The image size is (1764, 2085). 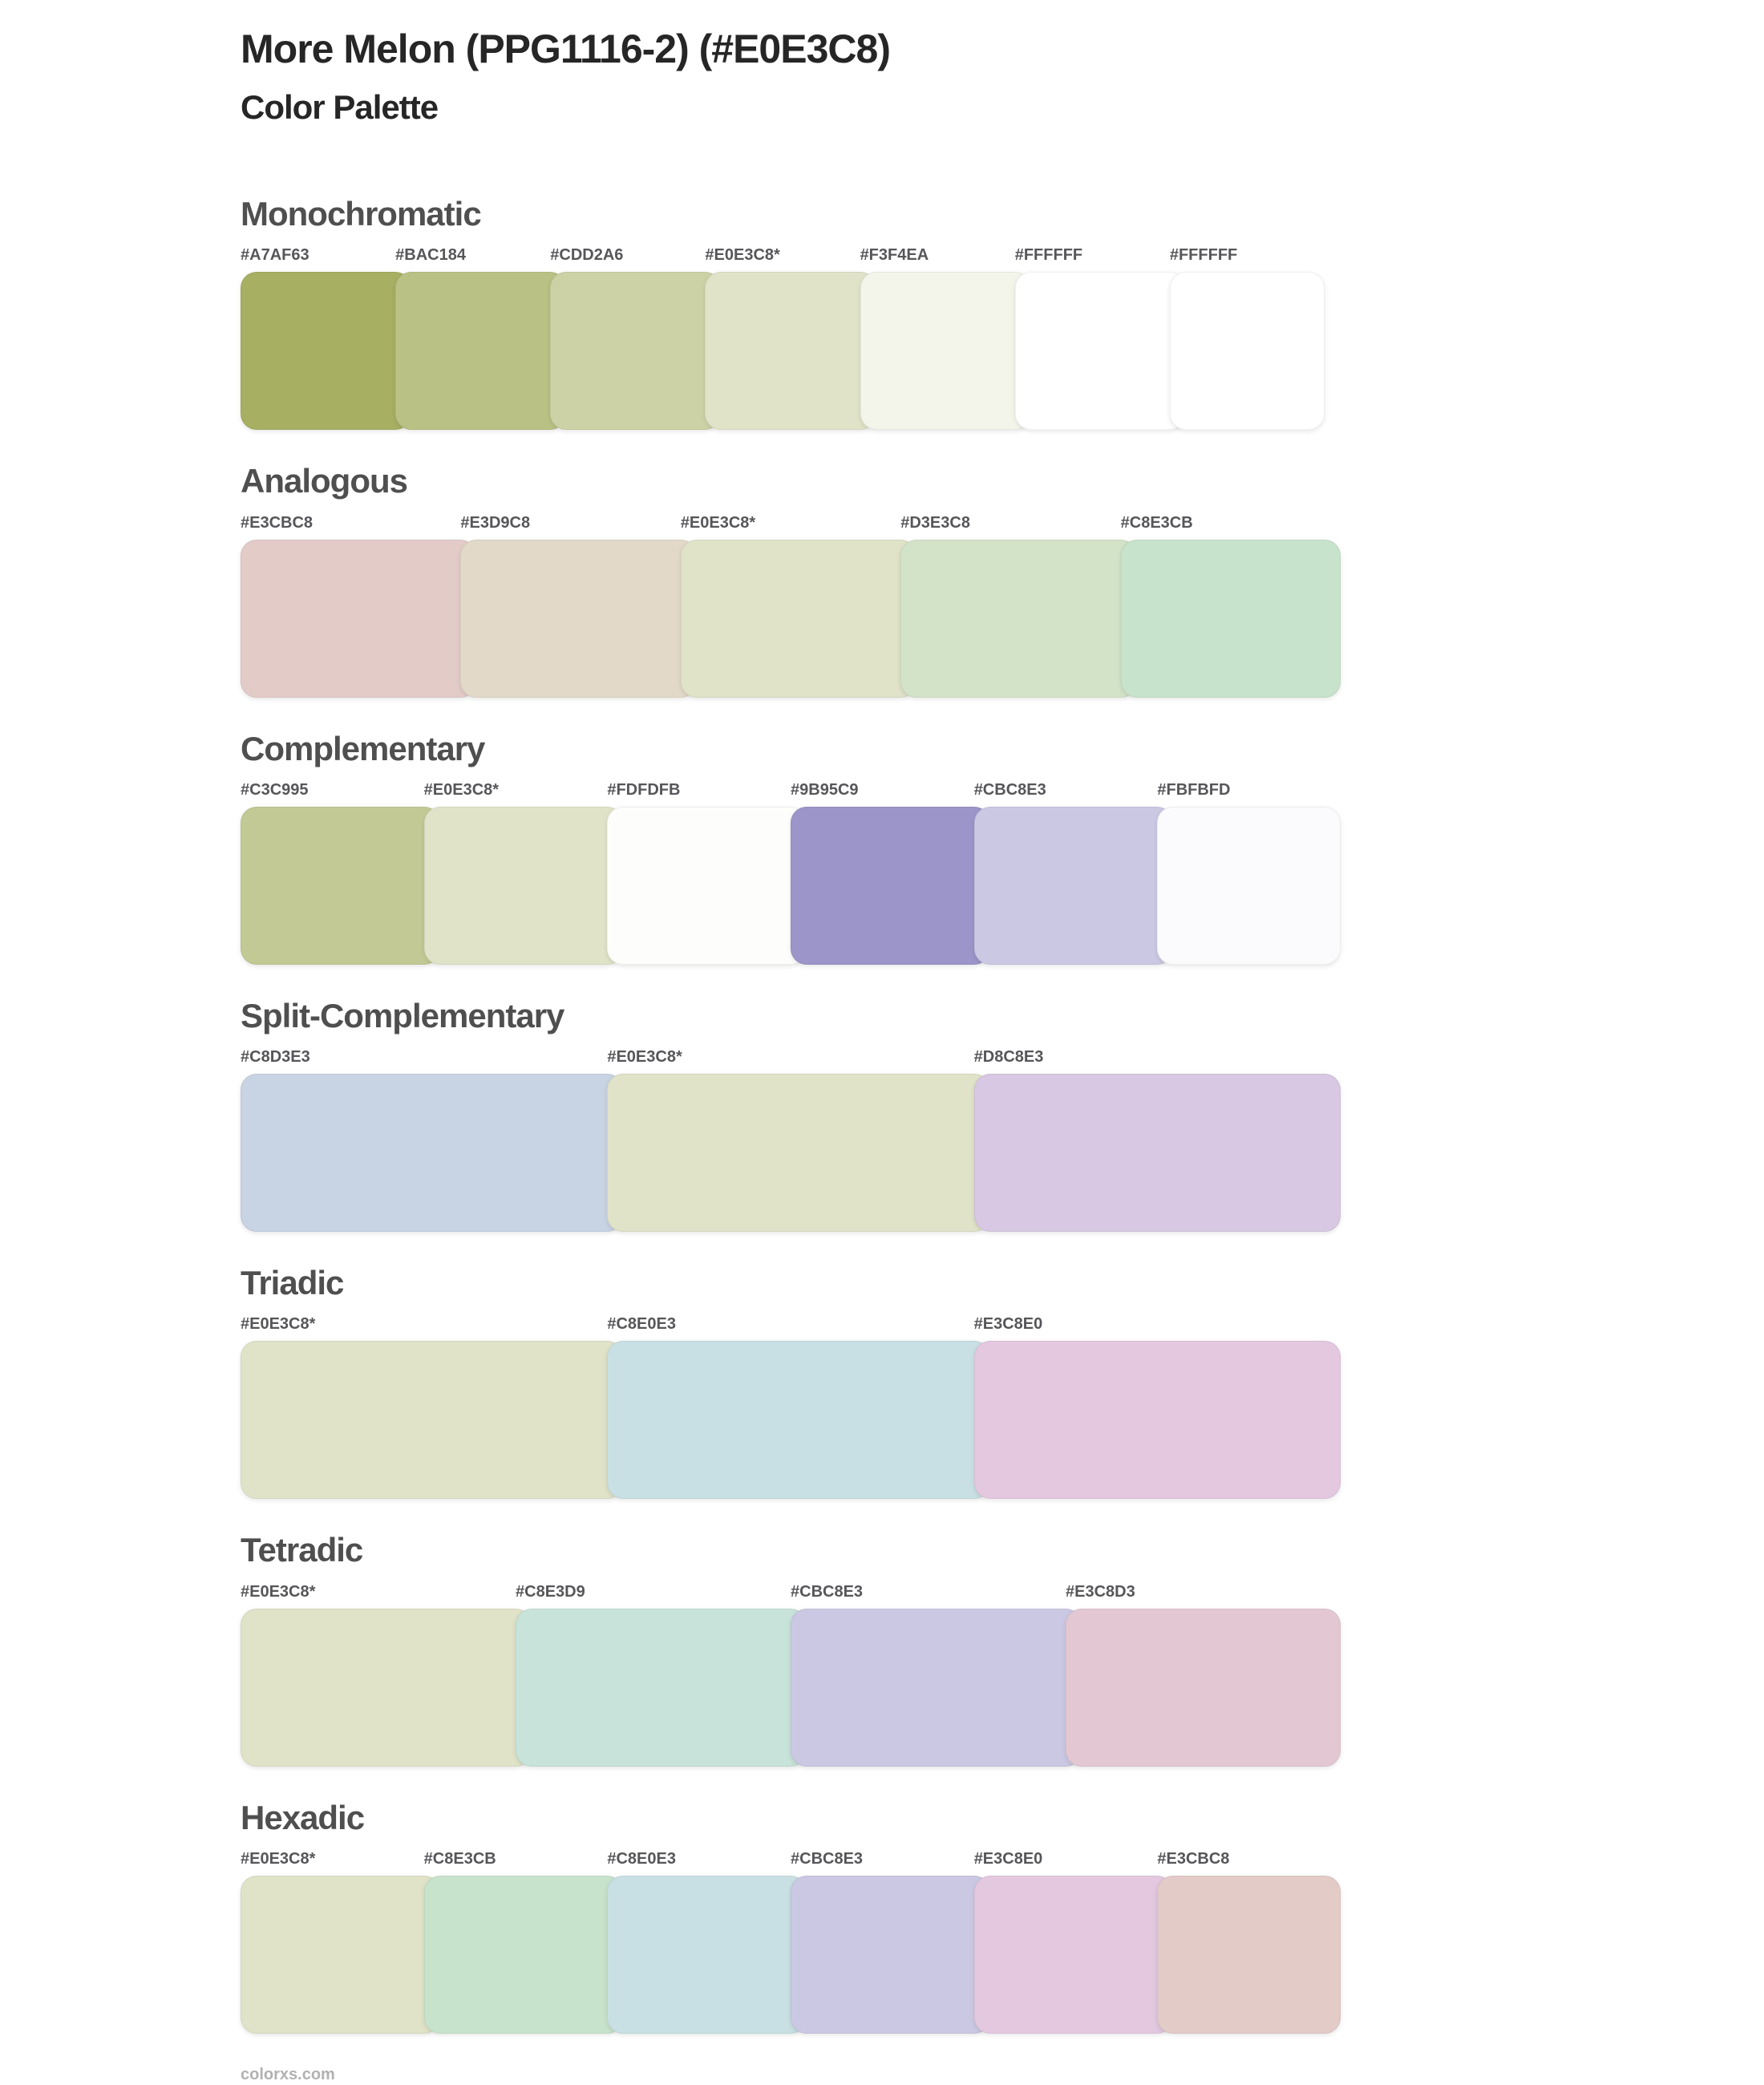 I want to click on swatch-row: #E3CBC8 #E3D9C8 #E0E3C8* #D3E3C8 #C8E3CB, so click(x=791, y=606).